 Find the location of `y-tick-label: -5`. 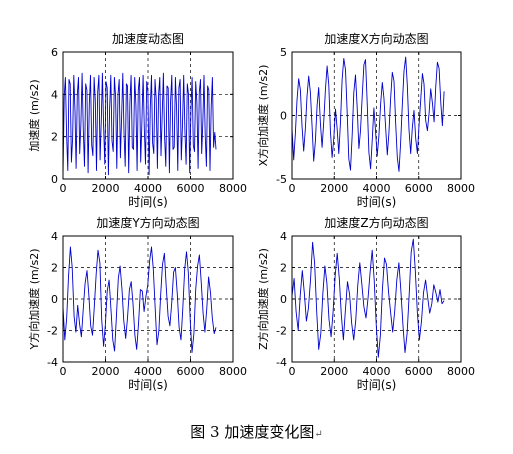

y-tick-label: -5 is located at coordinates (281, 179).